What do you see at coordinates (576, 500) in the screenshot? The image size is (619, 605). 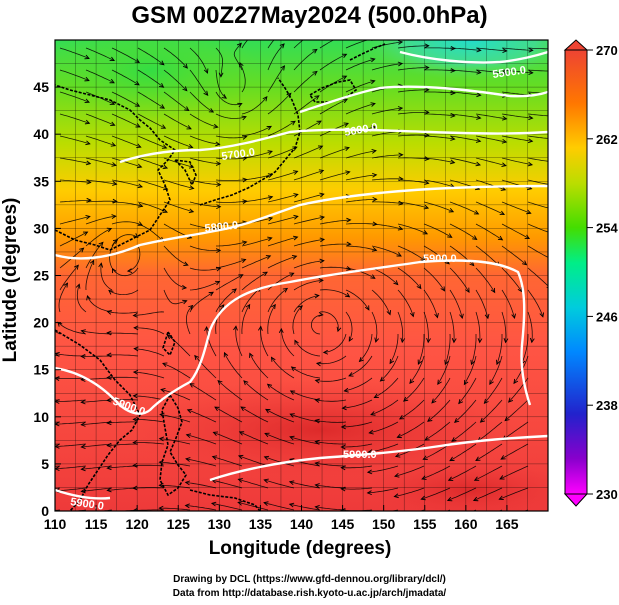 I see `colorbar-bottom-arrow` at bounding box center [576, 500].